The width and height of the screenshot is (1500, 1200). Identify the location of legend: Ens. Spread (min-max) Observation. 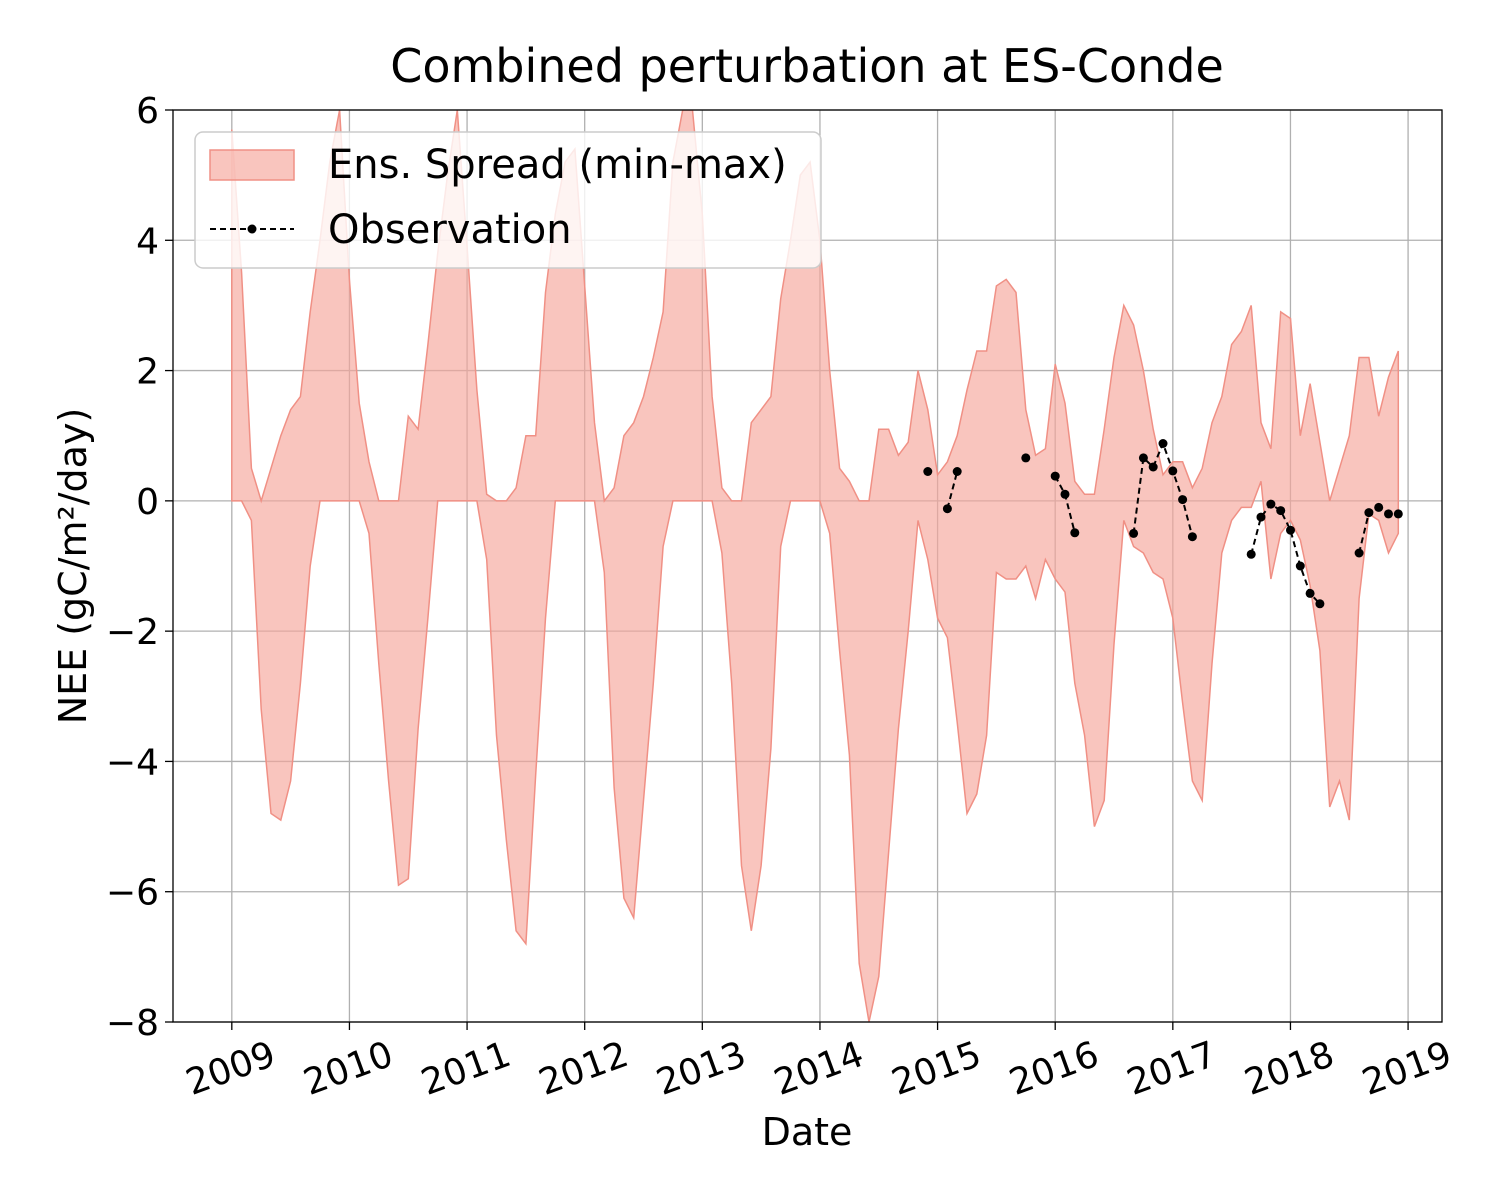
(508, 200).